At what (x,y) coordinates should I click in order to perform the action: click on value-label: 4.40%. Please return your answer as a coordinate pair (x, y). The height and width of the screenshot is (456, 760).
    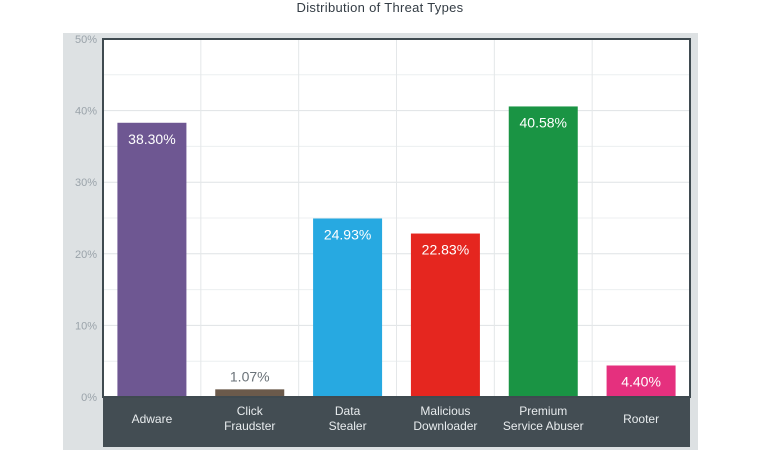
    Looking at the image, I should click on (641, 381).